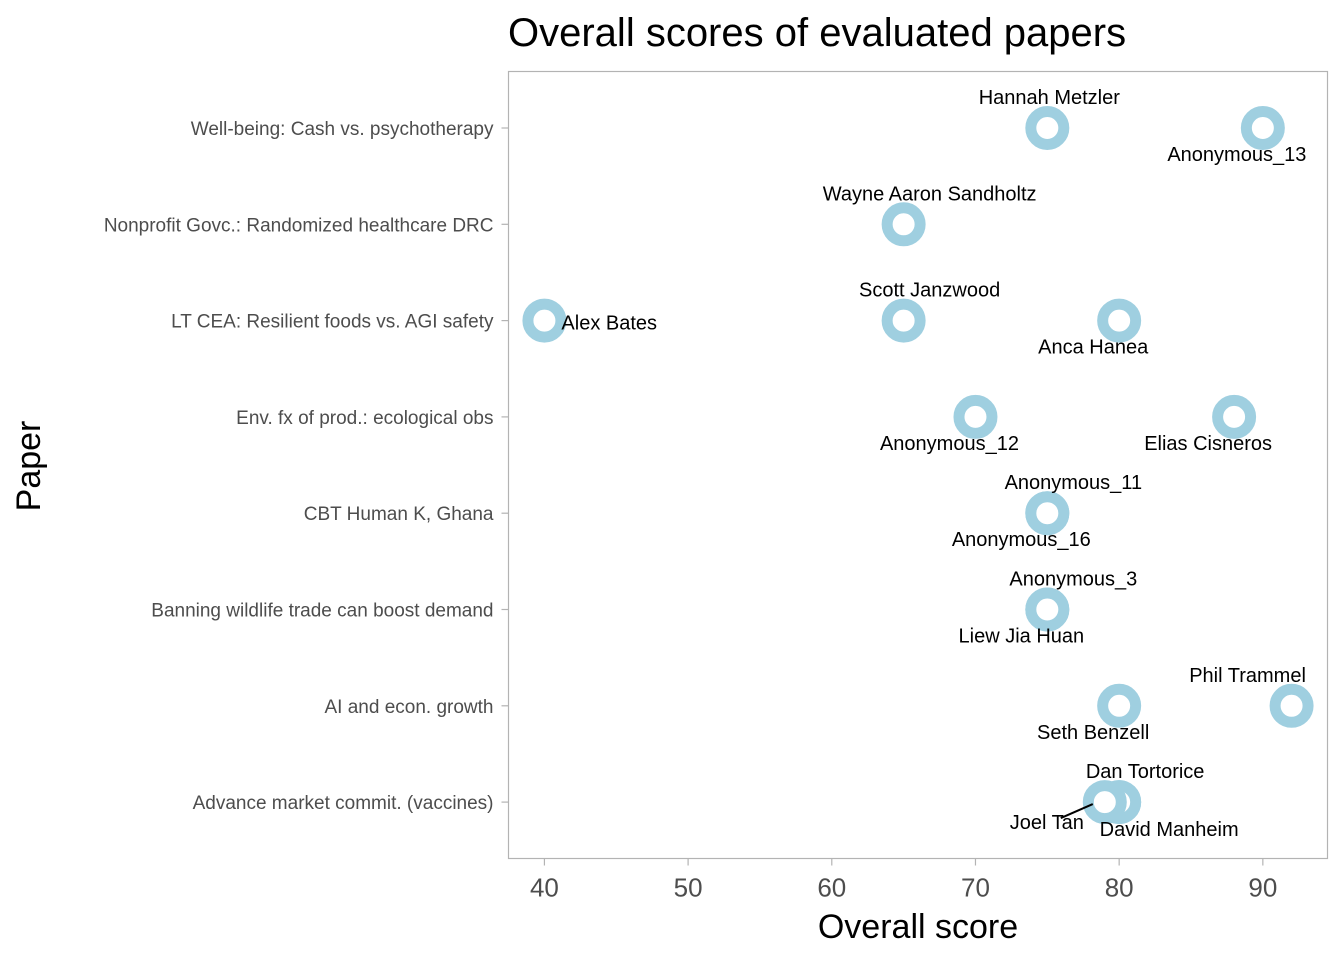  I want to click on point-label: Seth Benzell, so click(1093, 733).